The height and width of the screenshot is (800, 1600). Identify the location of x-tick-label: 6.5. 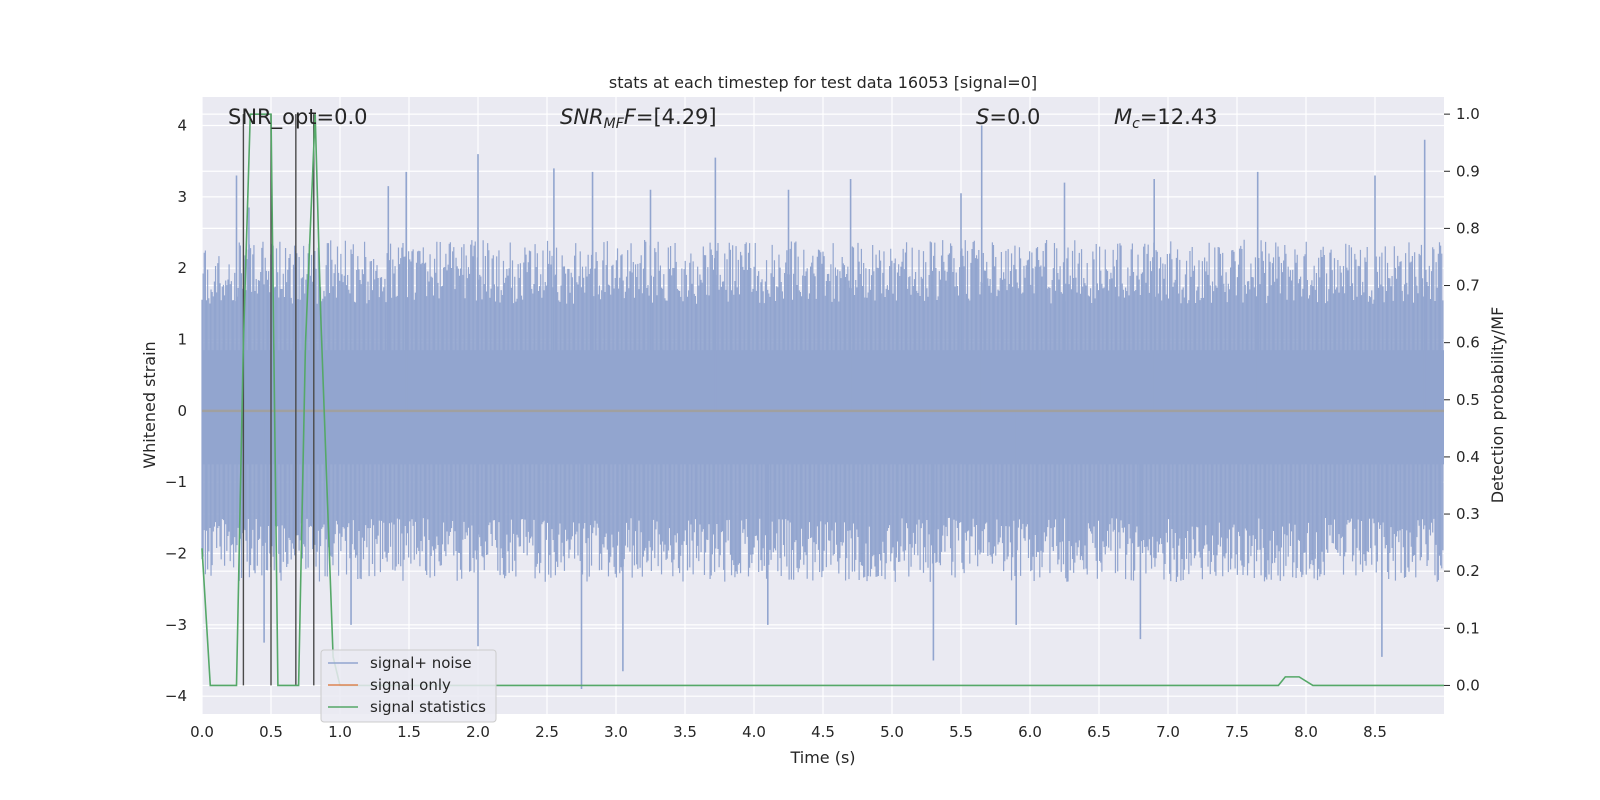
(1099, 732).